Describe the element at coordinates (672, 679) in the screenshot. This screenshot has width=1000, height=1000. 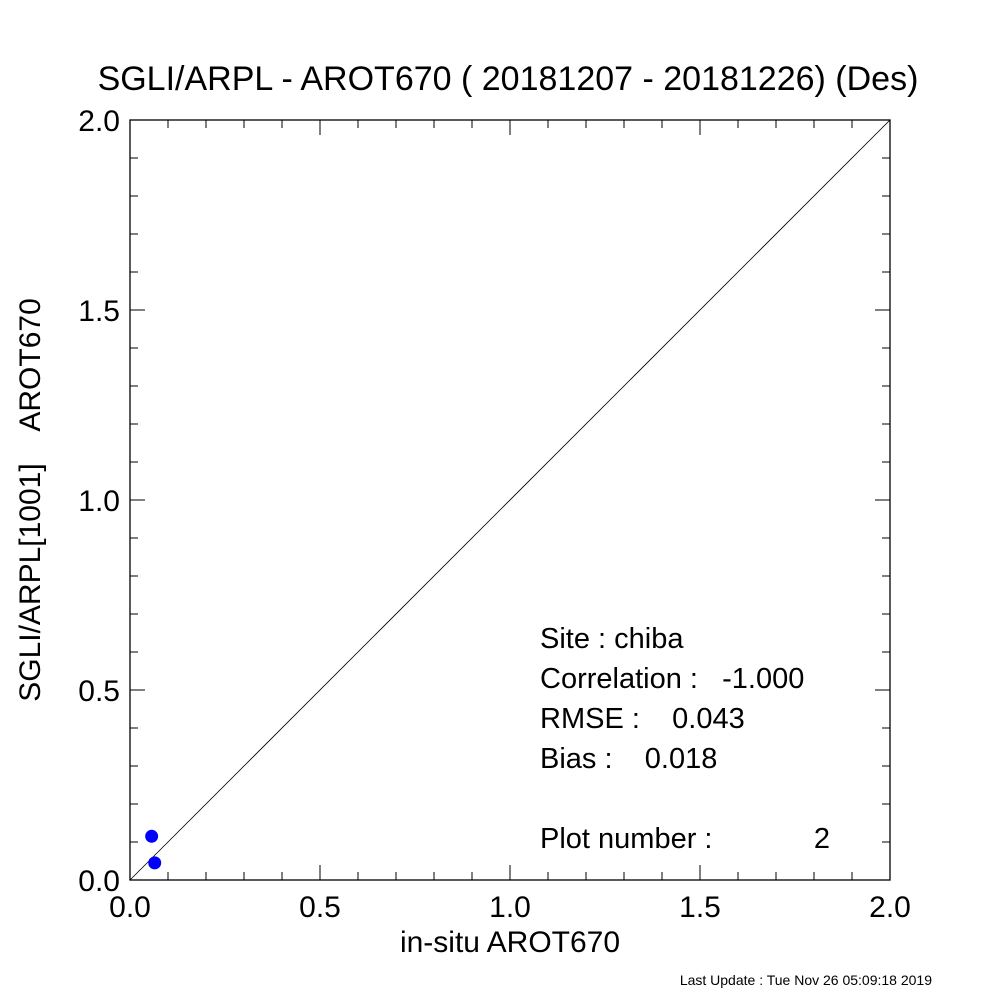
I see `stat-correlation: Correlation : -1.000` at that location.